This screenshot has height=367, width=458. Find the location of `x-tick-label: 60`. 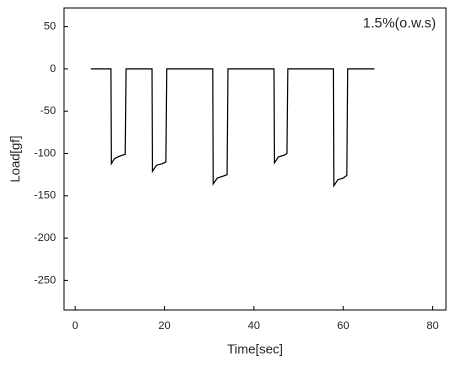

x-tick-label: 60 is located at coordinates (343, 326).